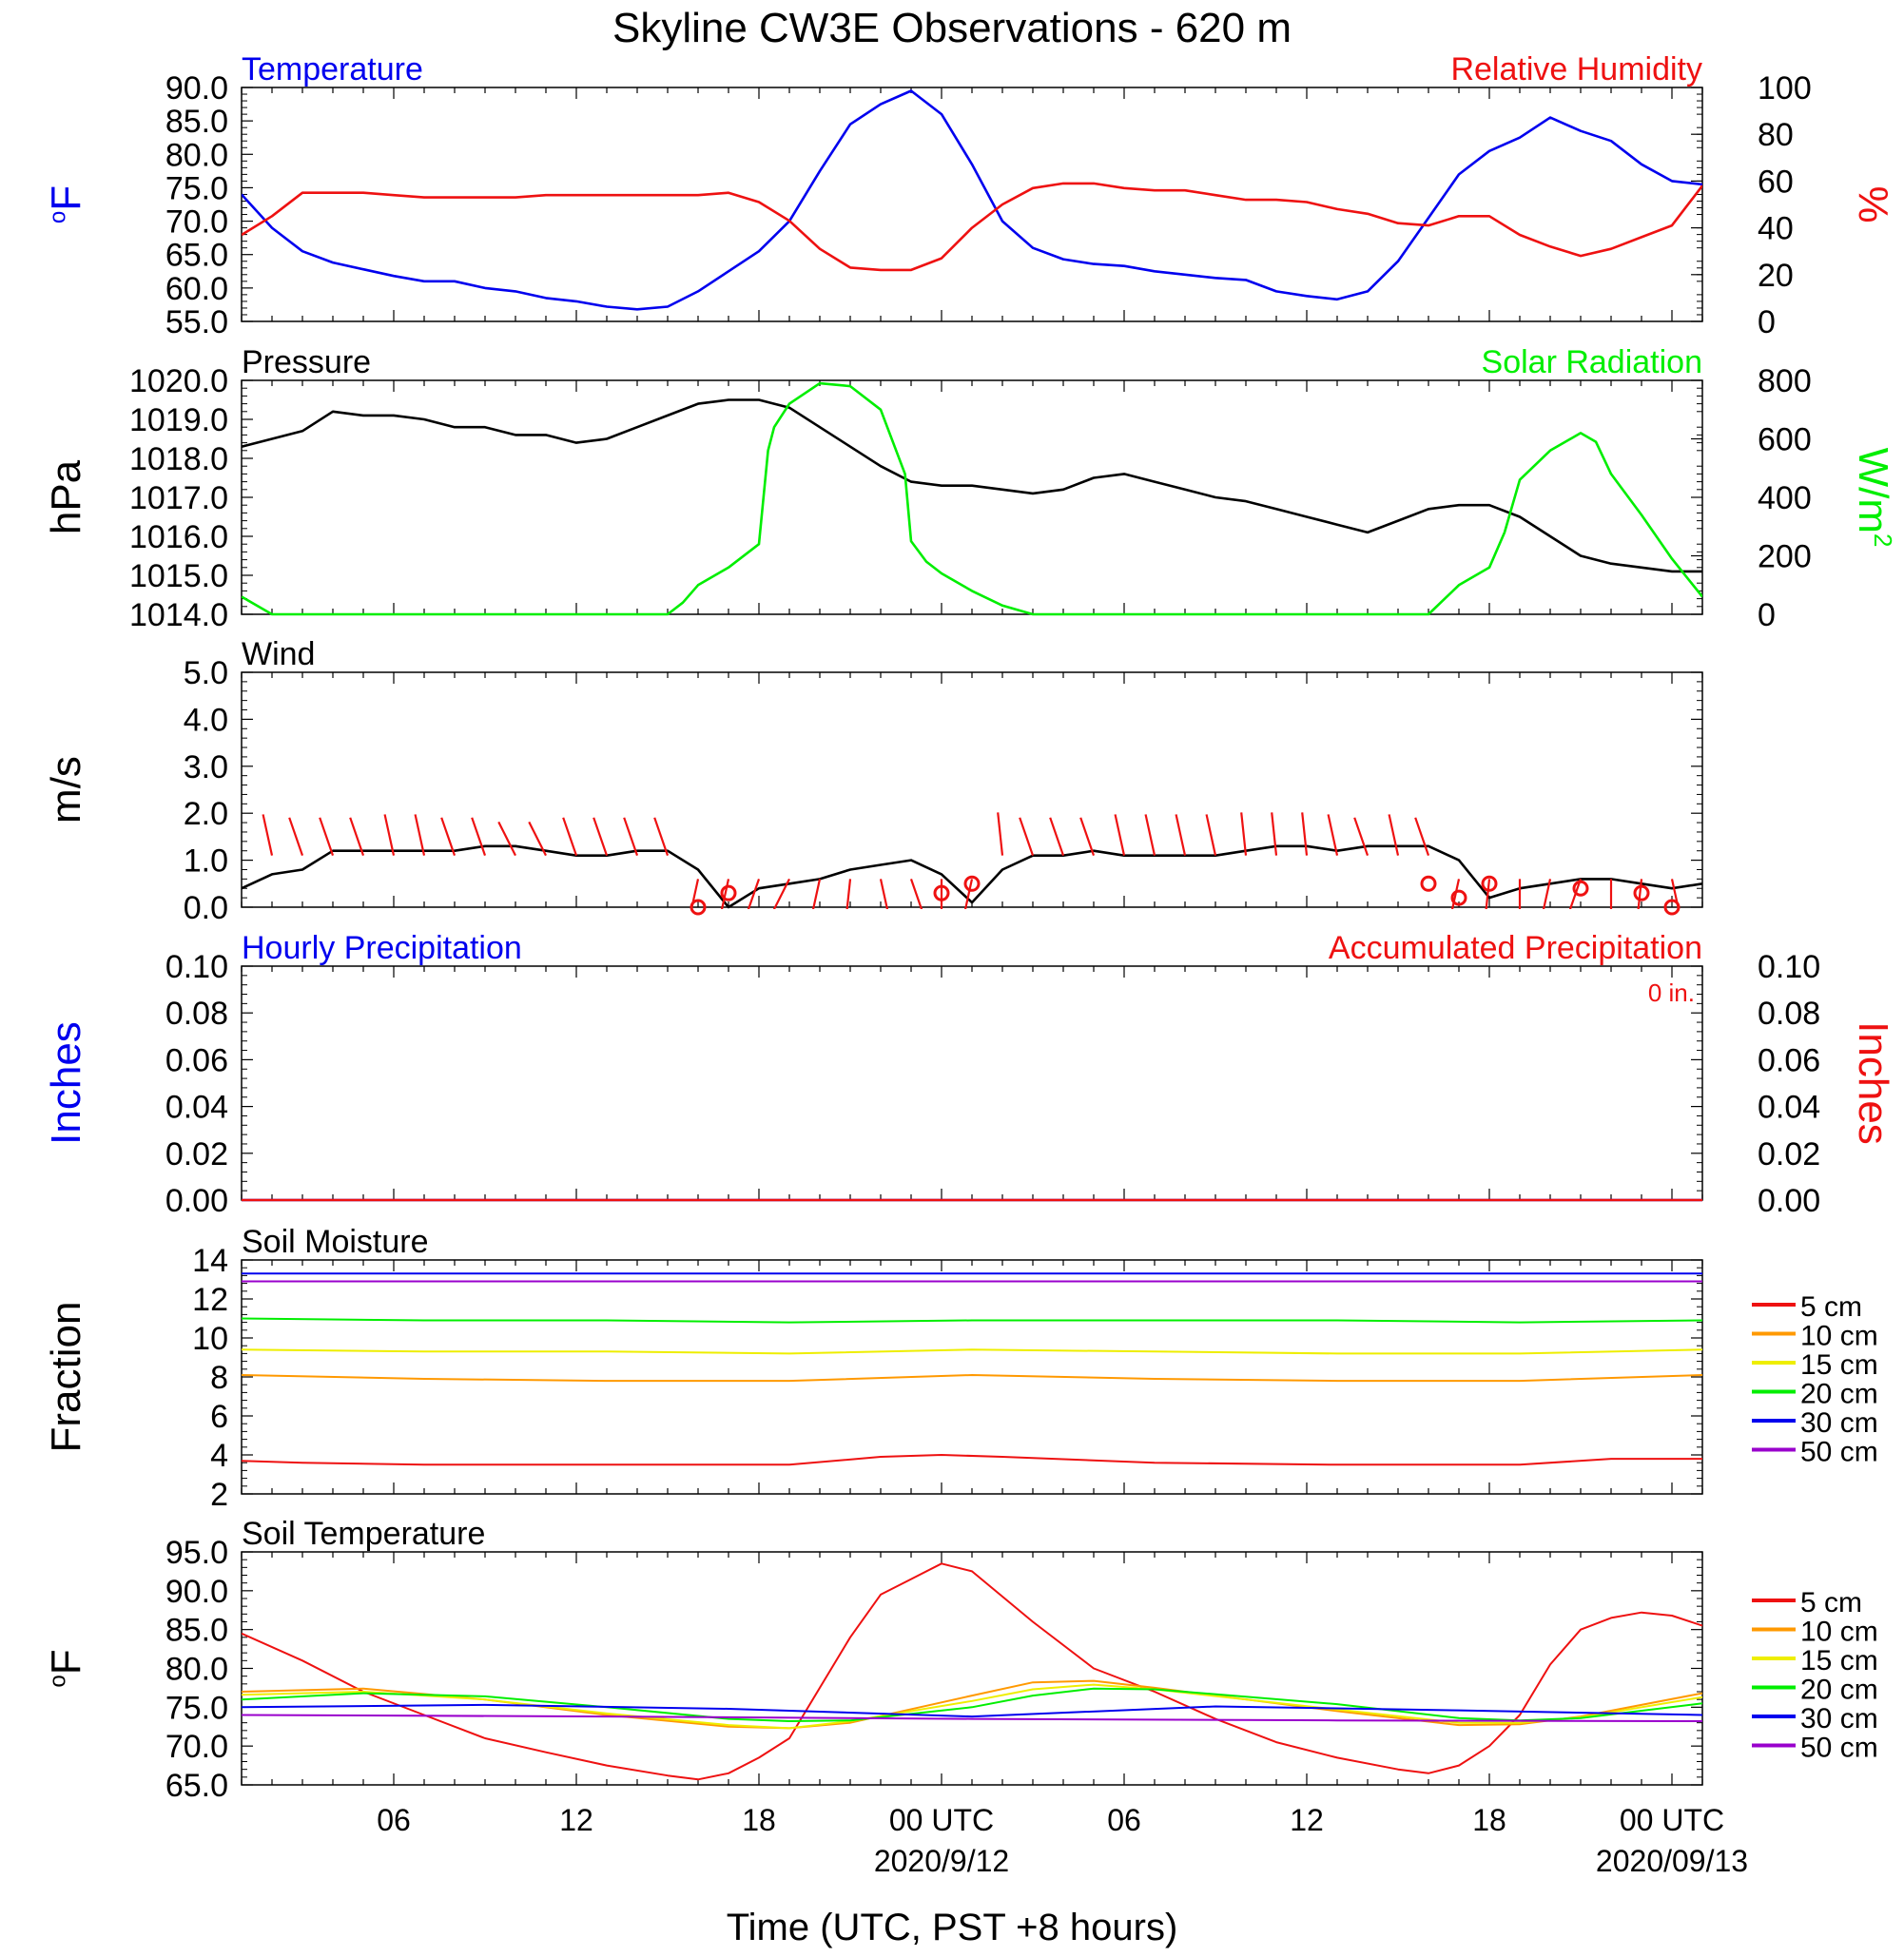 The height and width of the screenshot is (1957, 1904). What do you see at coordinates (206, 908) in the screenshot?
I see `y-tick-label-left: 0.0` at bounding box center [206, 908].